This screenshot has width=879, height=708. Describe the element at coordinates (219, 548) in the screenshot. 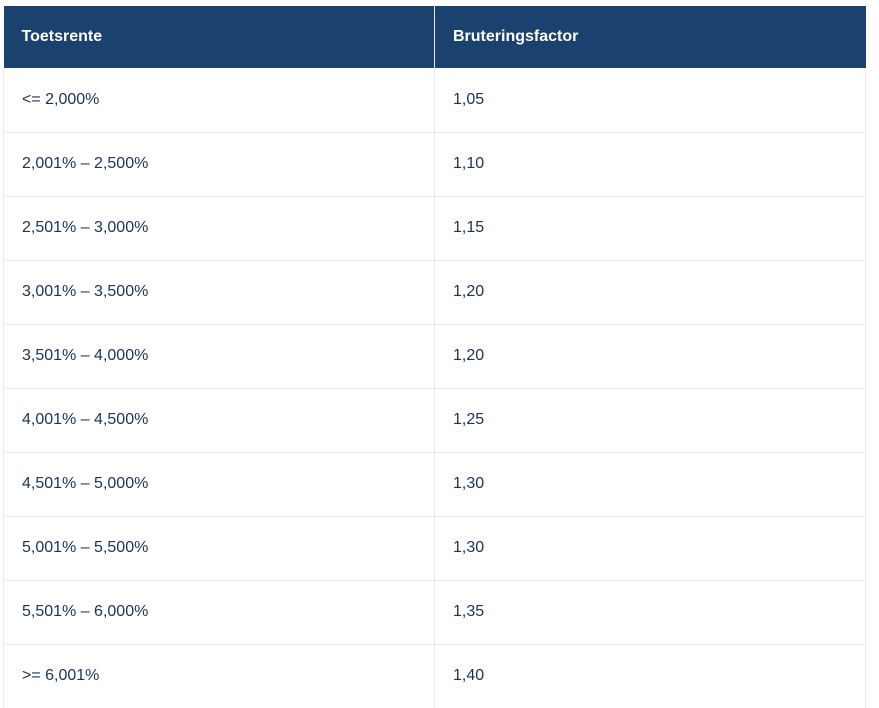

I see `toetsrente-cell: 5,001% – 5,500%` at that location.